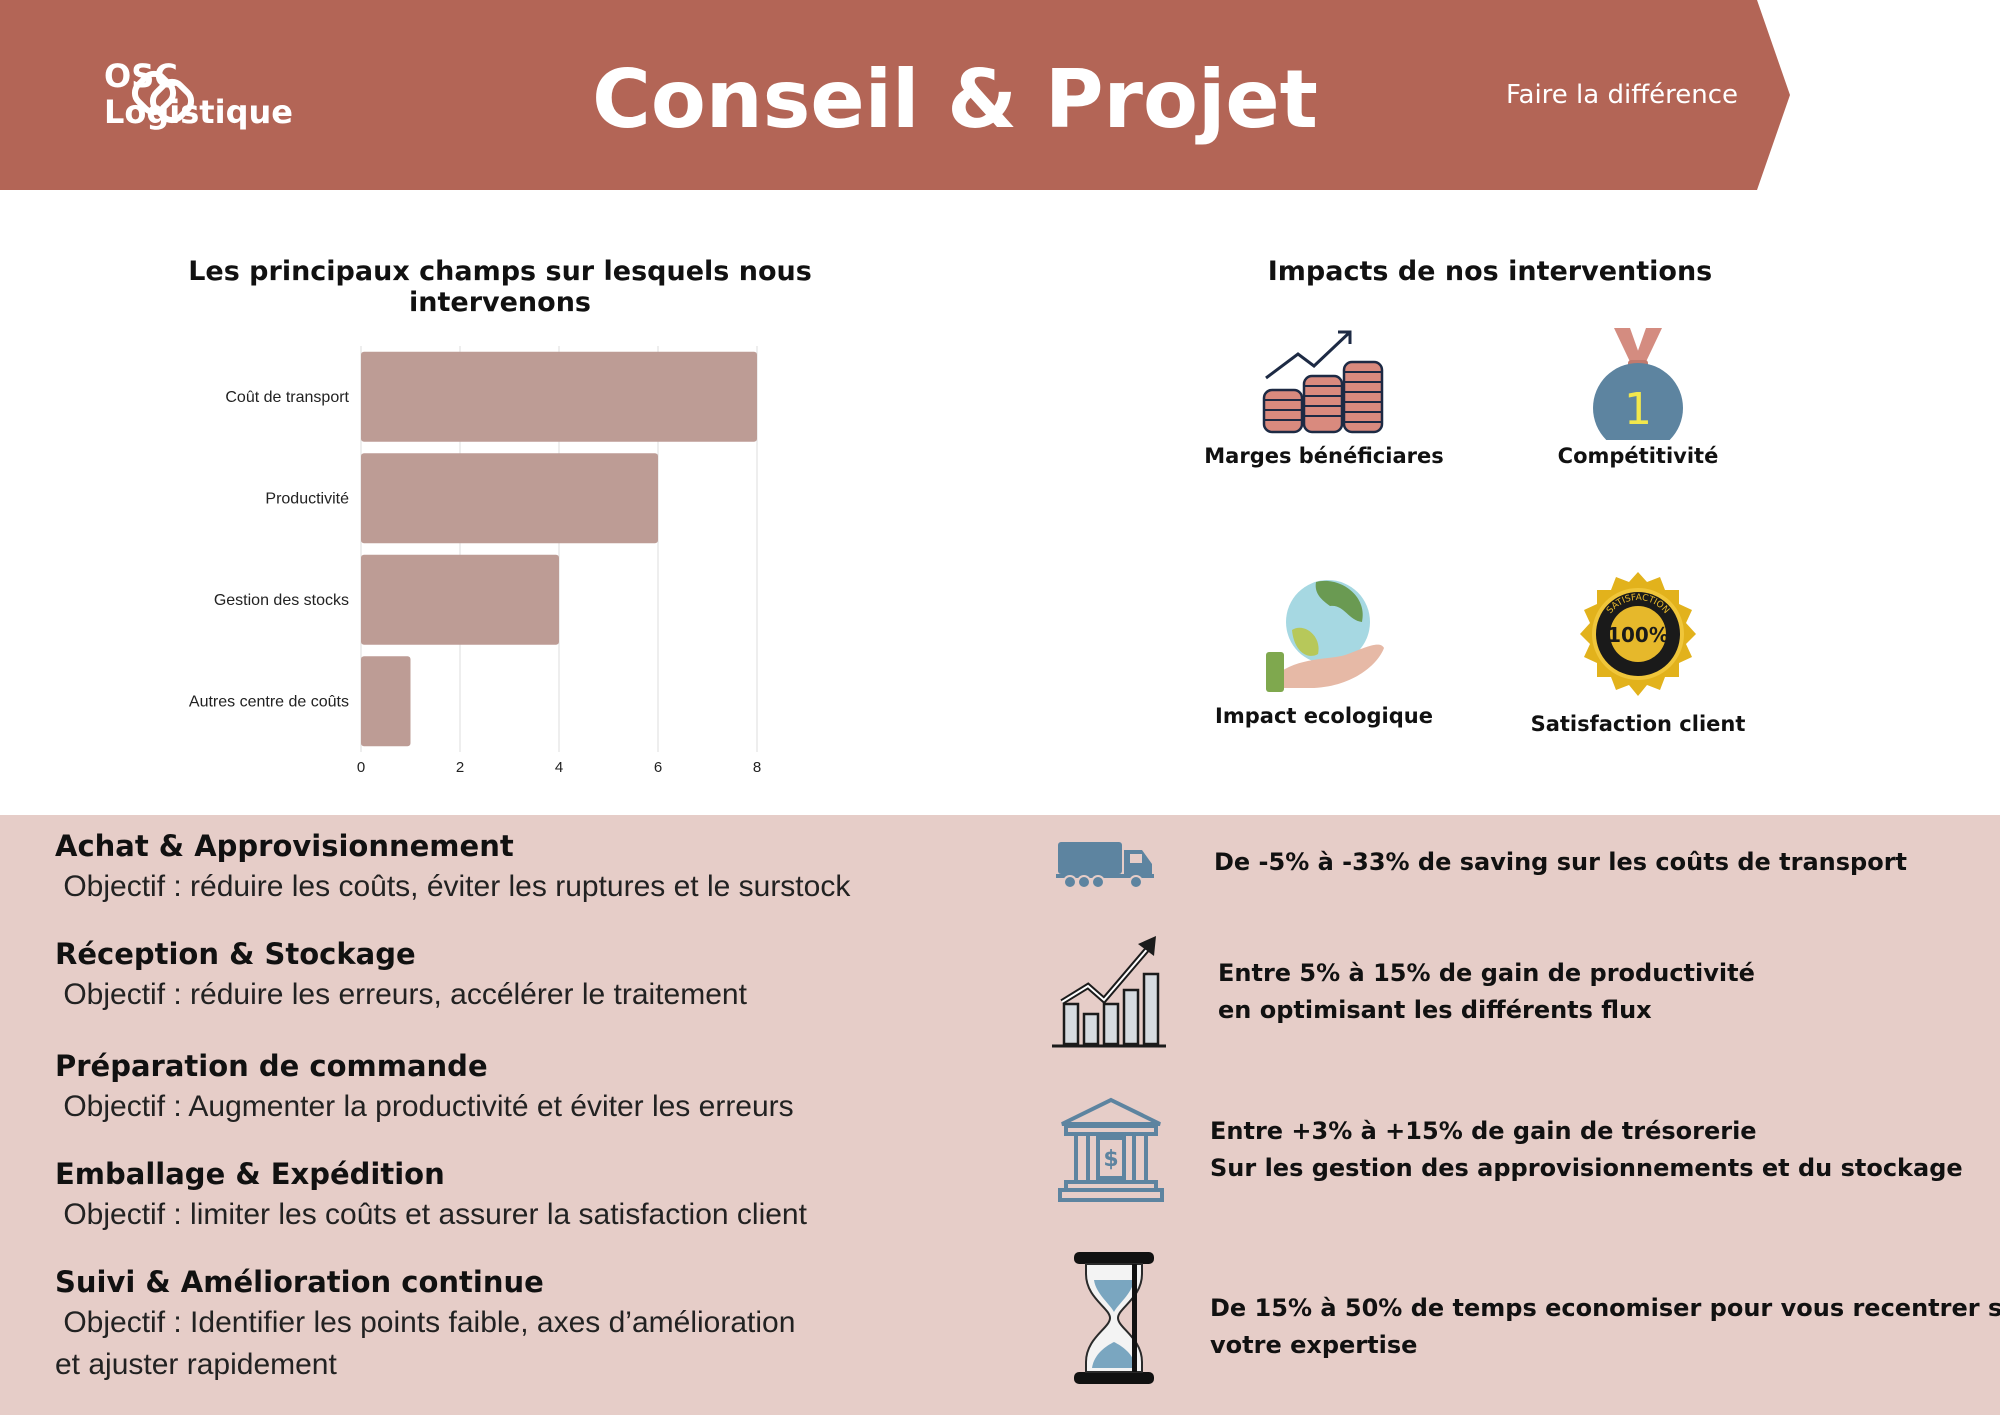 The height and width of the screenshot is (1415, 2000). Describe the element at coordinates (284, 846) in the screenshot. I see `step-title: Achat & Approvisionnement` at that location.